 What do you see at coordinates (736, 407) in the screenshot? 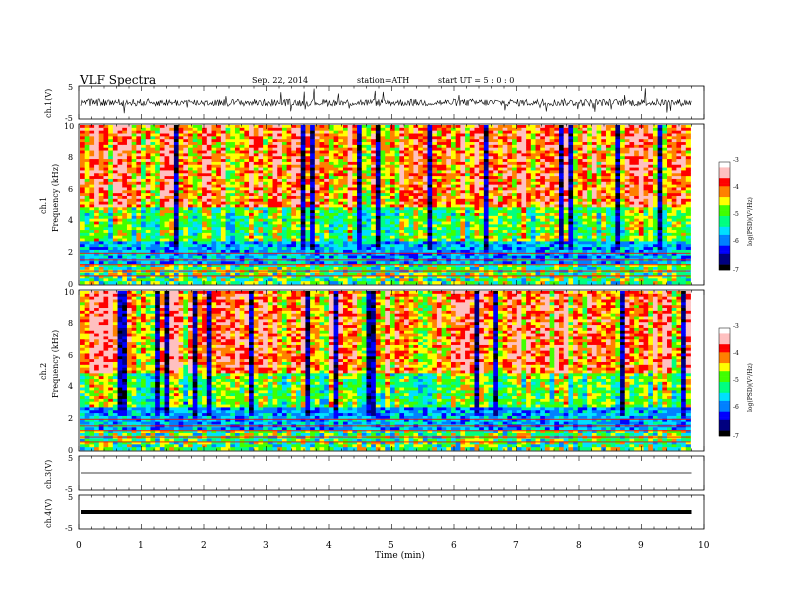
I see `ch2-cbar-tick-m6: -6` at bounding box center [736, 407].